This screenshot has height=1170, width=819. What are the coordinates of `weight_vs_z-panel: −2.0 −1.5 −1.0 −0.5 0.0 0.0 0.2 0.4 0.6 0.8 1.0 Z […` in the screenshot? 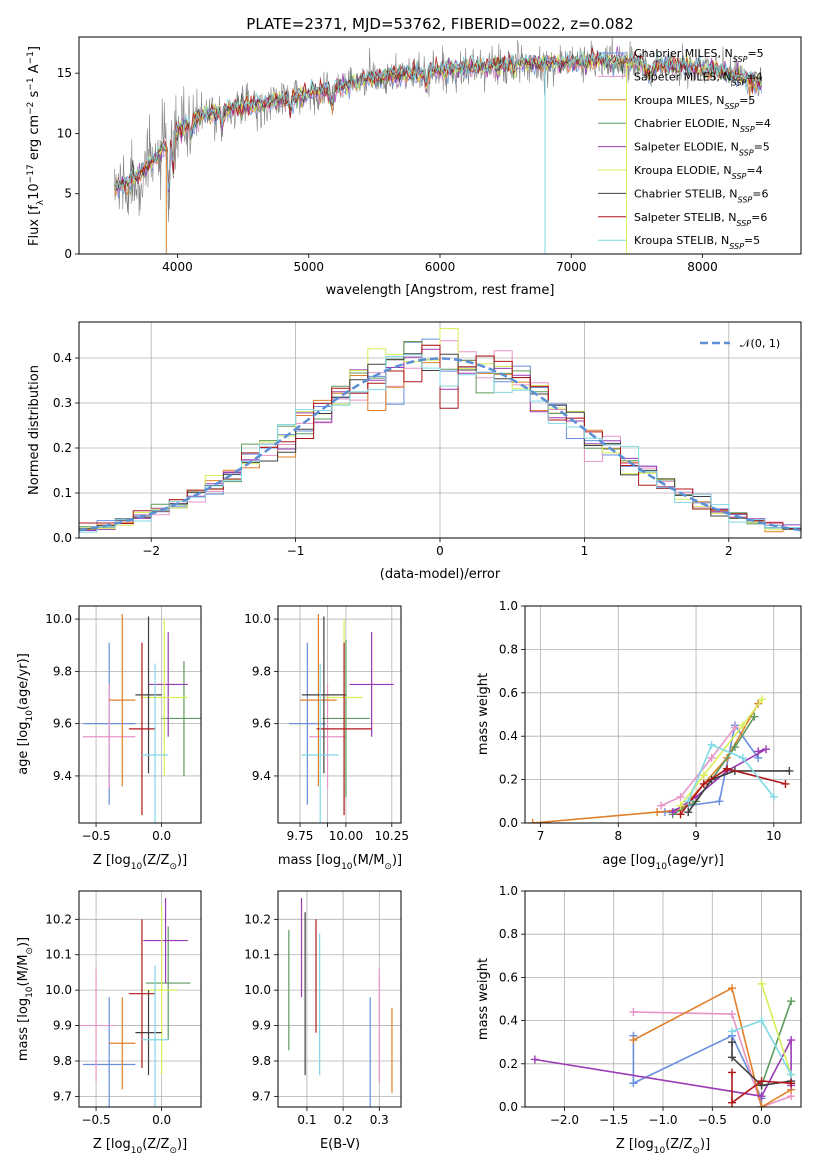 It's located at (639, 1020).